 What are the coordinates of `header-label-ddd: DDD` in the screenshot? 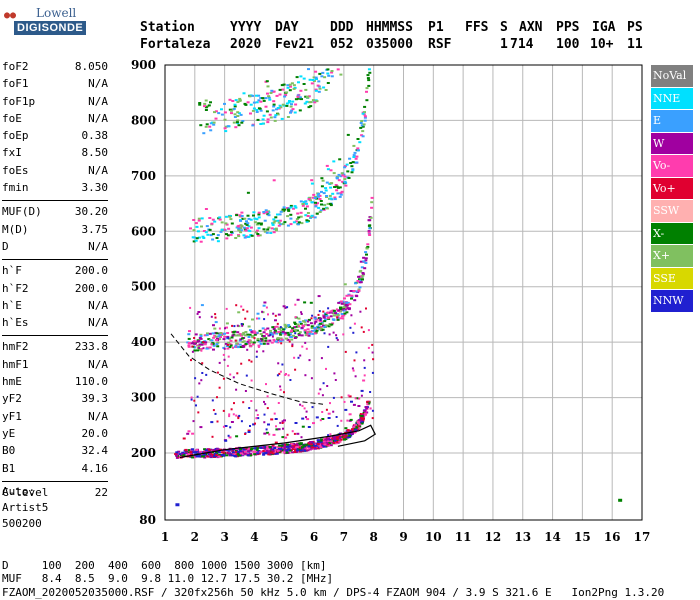 It's located at (342, 27).